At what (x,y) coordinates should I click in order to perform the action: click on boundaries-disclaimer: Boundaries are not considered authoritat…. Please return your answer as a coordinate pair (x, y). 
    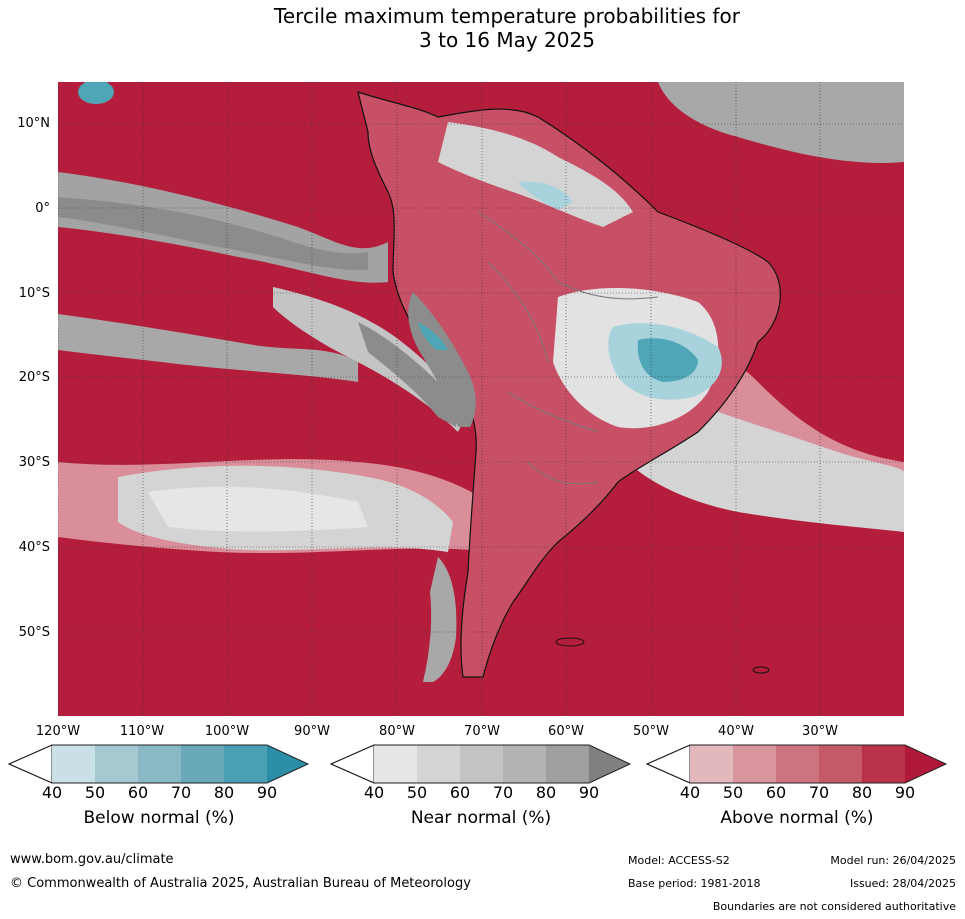
    Looking at the image, I should click on (834, 906).